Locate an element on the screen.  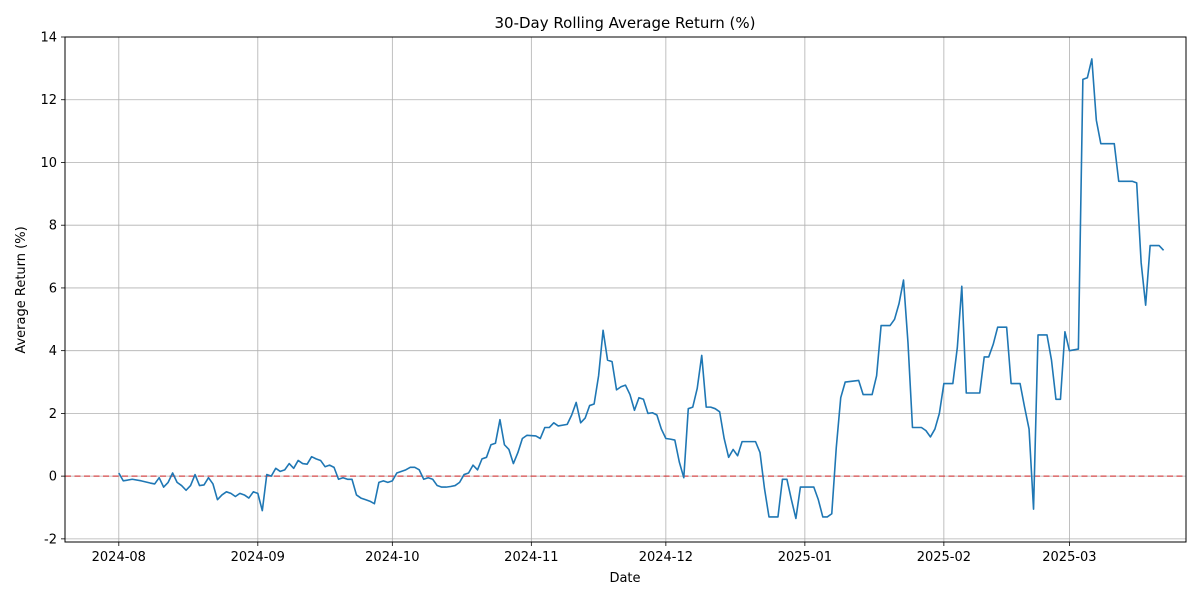
y-tick-label: -2 is located at coordinates (50, 539).